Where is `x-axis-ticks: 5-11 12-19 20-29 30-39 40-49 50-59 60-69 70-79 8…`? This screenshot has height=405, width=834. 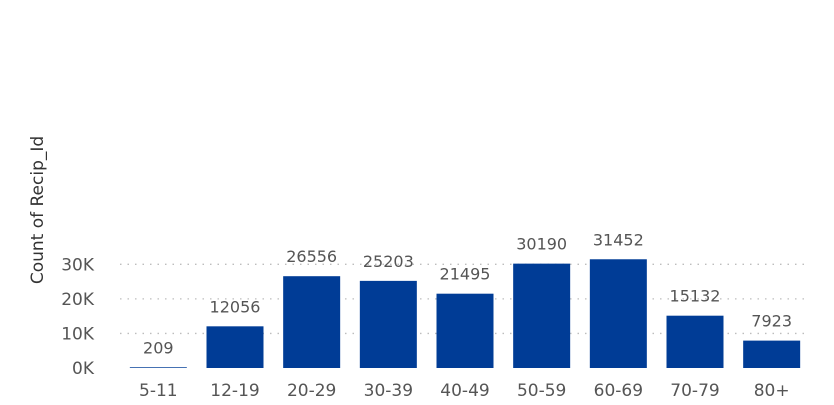
x-axis-ticks: 5-11 12-19 20-29 30-39 40-49 50-59 60-69 70-79 8… is located at coordinates (464, 391).